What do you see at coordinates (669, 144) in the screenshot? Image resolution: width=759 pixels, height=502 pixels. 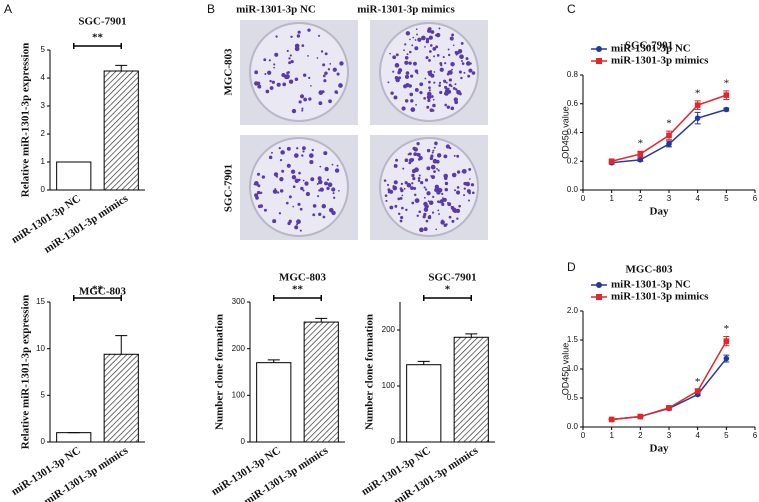 I see `marker` at bounding box center [669, 144].